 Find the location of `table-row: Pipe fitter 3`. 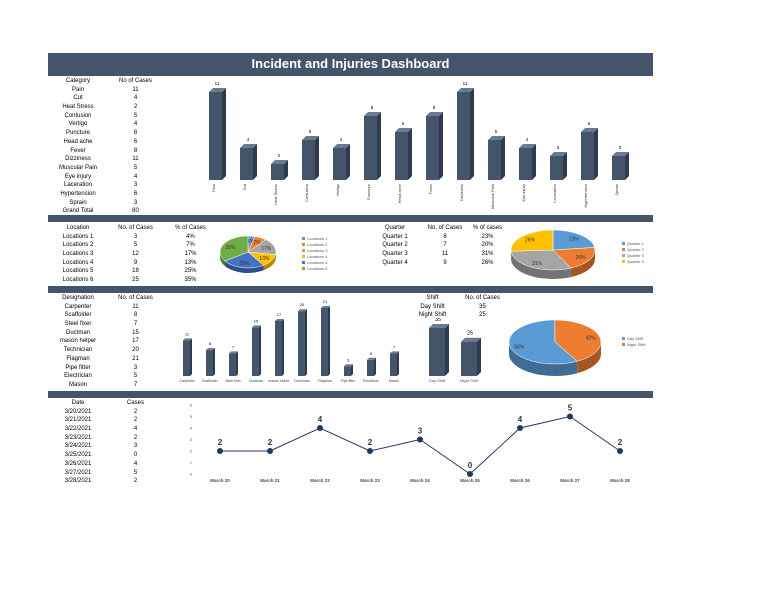

table-row: Pipe fitter 3 is located at coordinates (105, 368).